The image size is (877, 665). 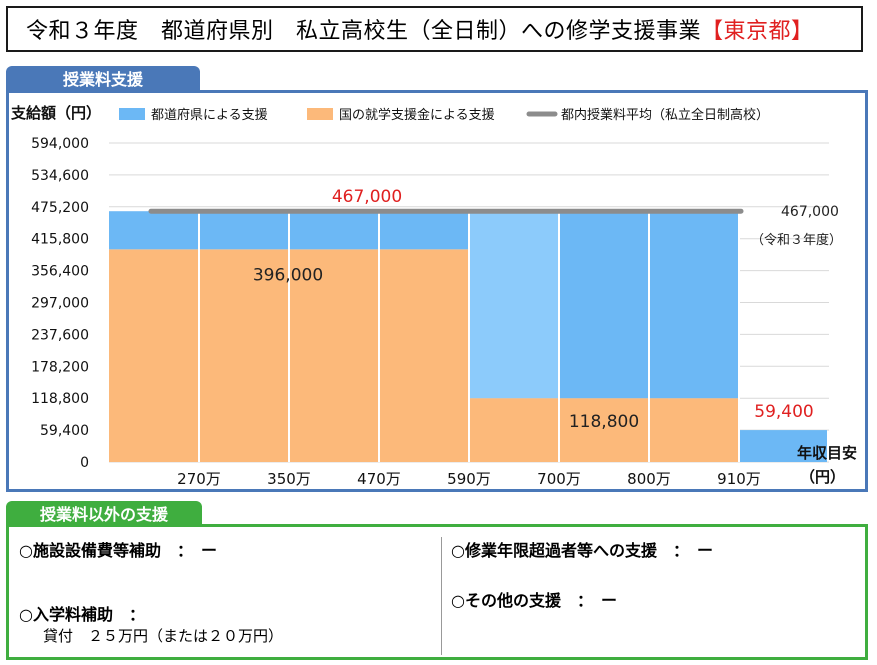 I want to click on y-tick-label-10: 594,000, so click(x=60, y=144).